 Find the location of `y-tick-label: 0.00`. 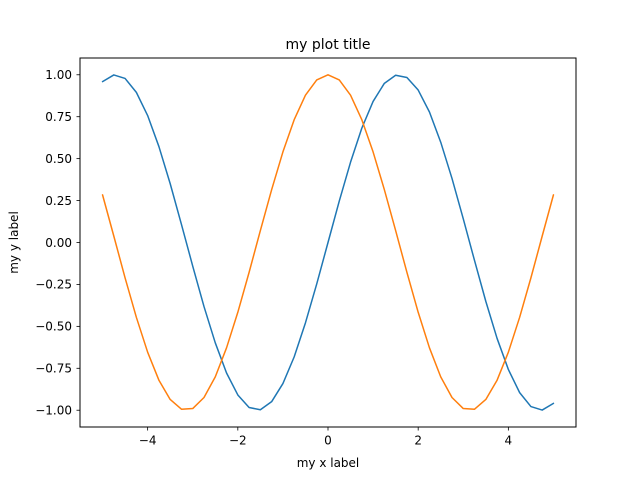

y-tick-label: 0.00 is located at coordinates (58, 243).